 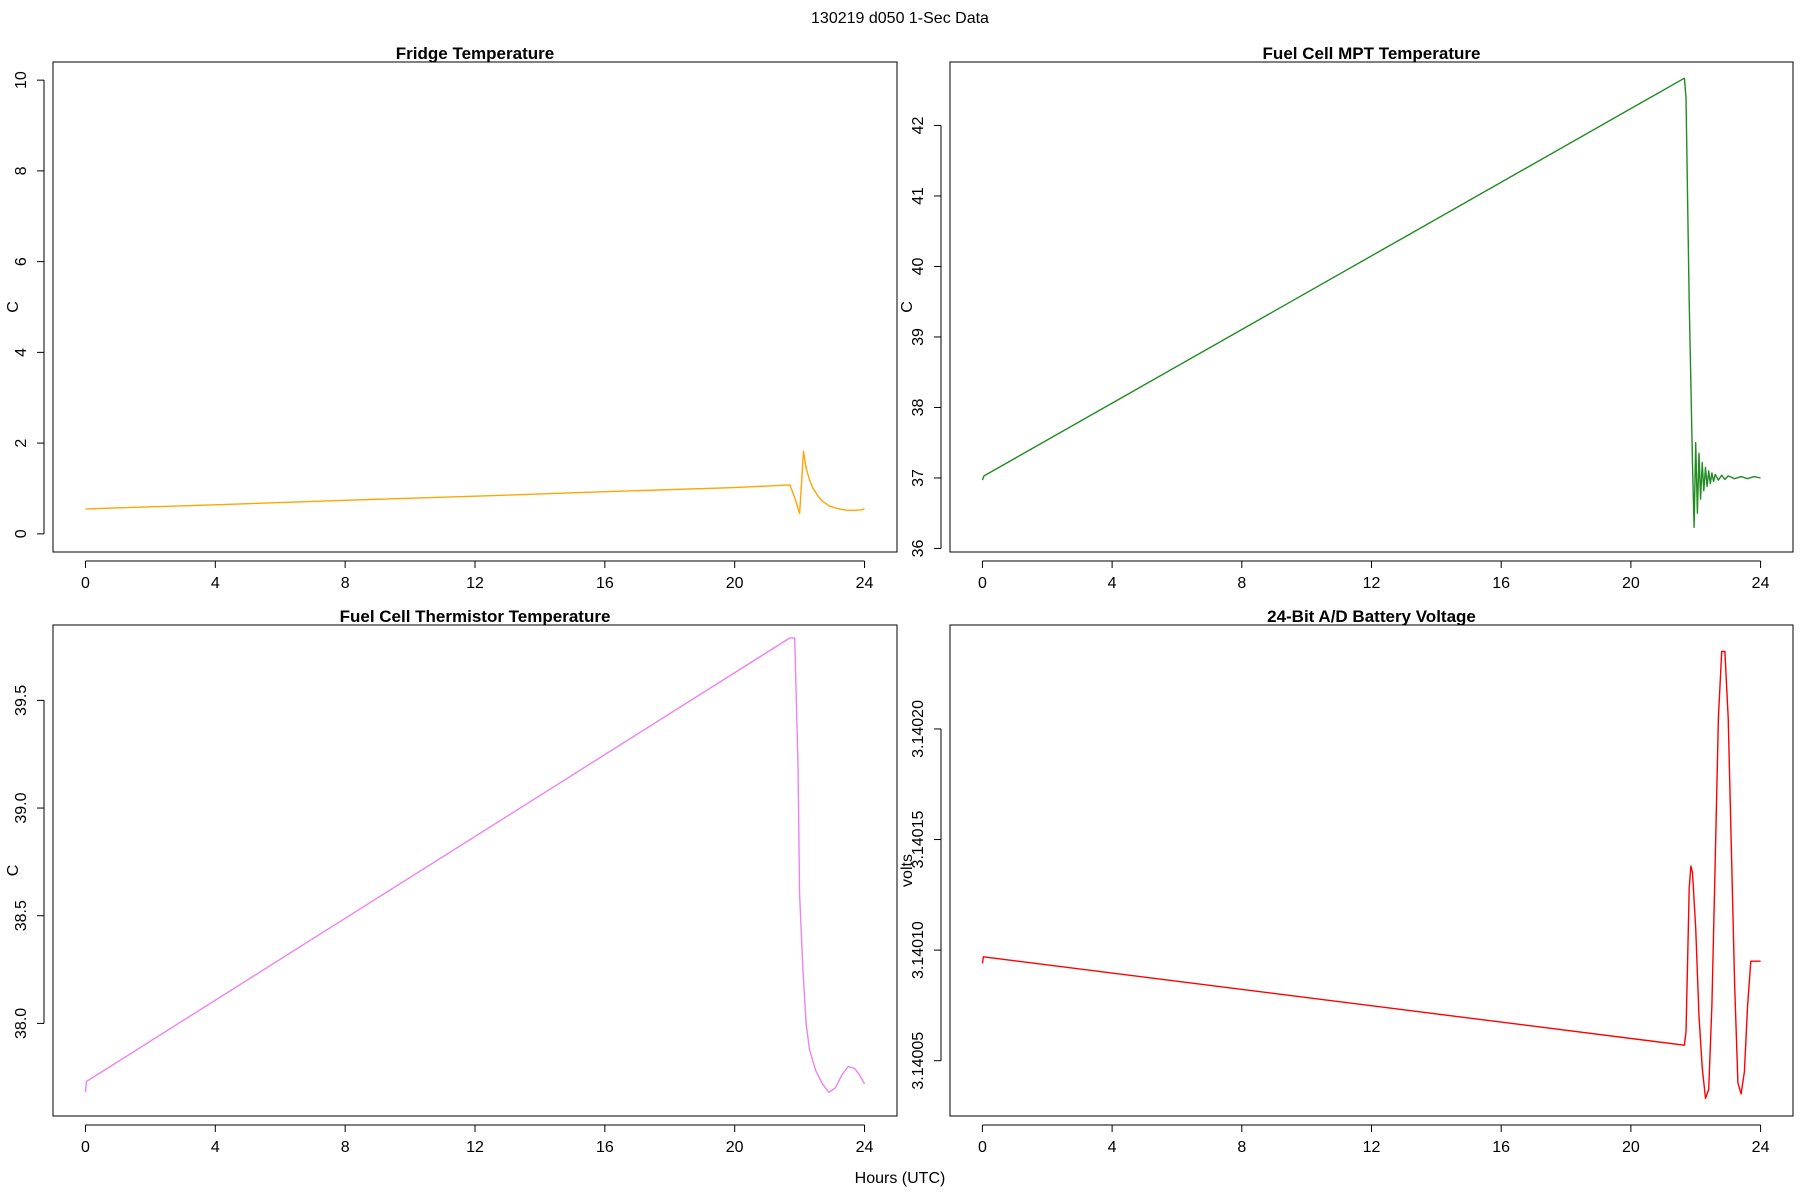 What do you see at coordinates (918, 407) in the screenshot?
I see `y-tick-label: 38` at bounding box center [918, 407].